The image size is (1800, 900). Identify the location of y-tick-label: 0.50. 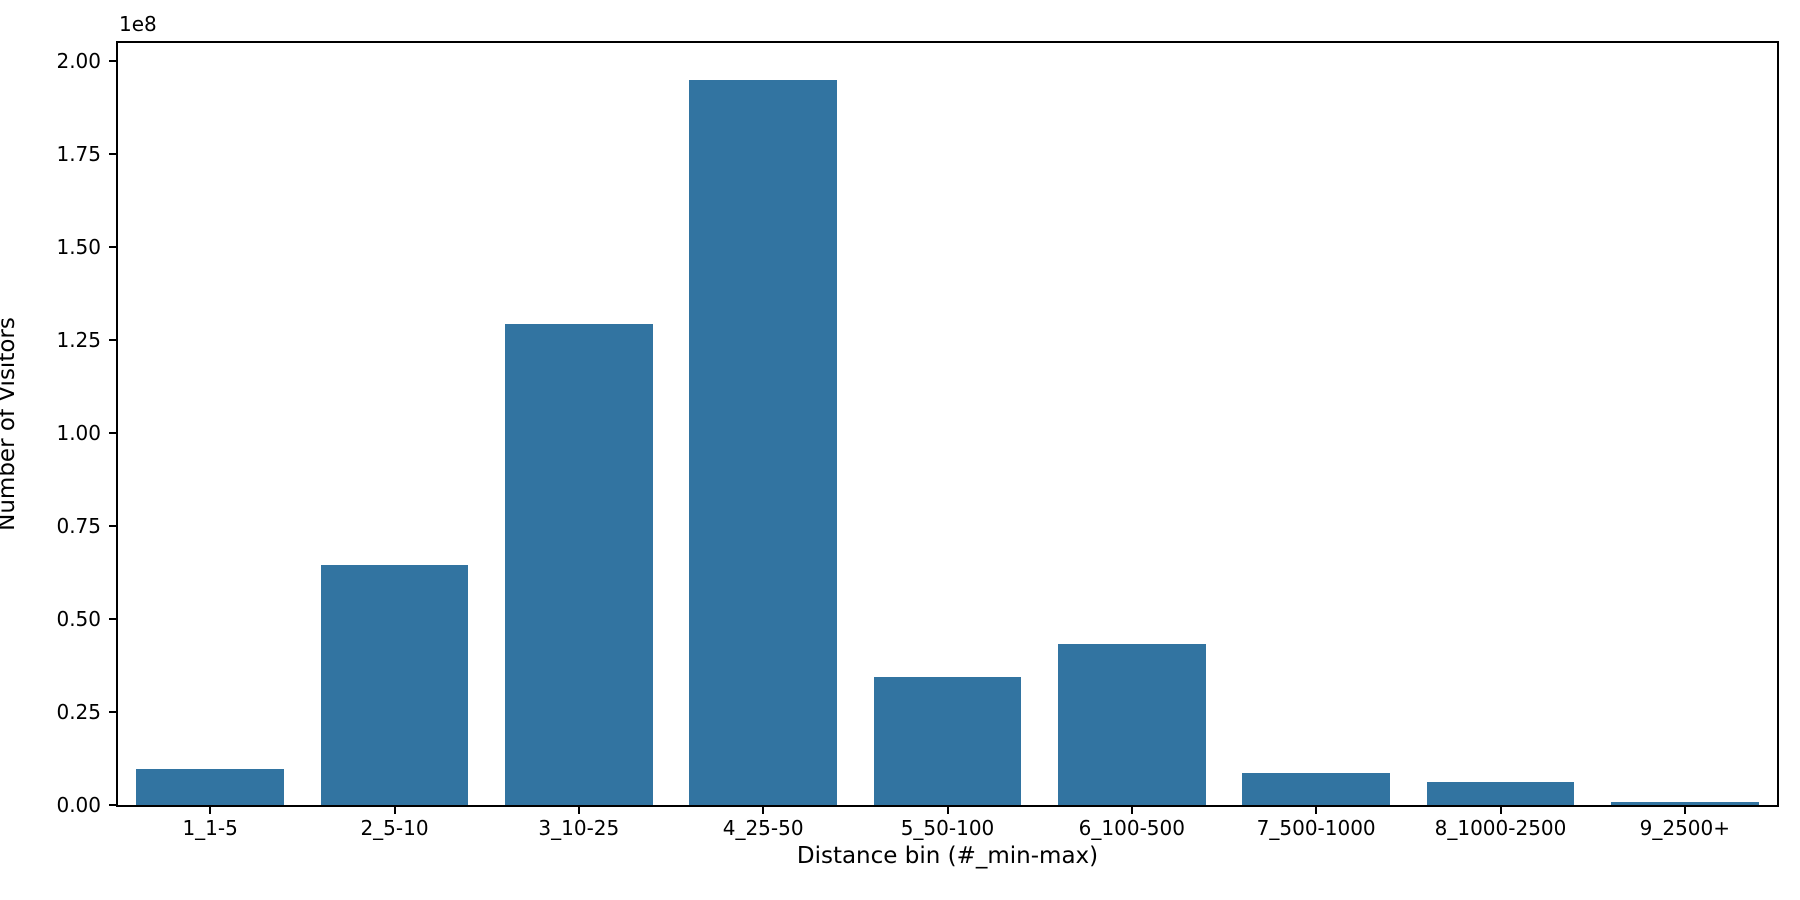
(78, 618).